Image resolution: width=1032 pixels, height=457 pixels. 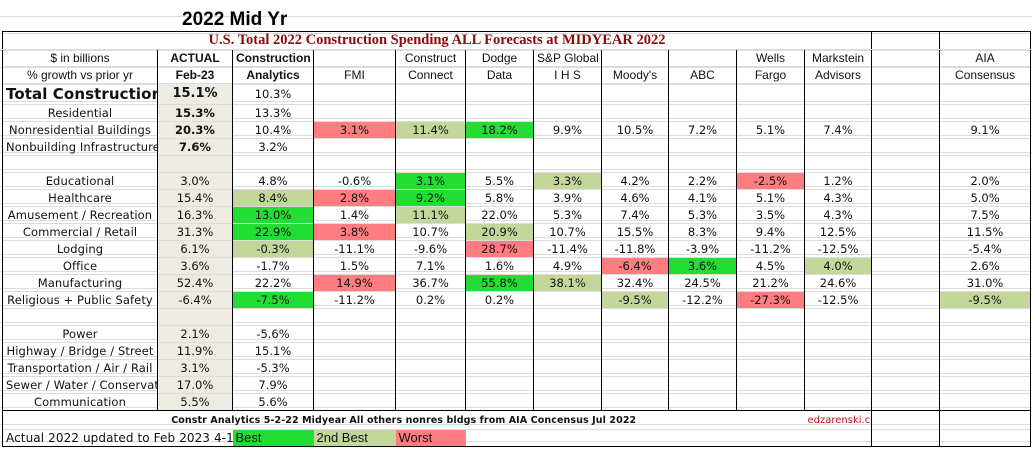 What do you see at coordinates (499, 181) in the screenshot?
I see `cell-dodge: 5.5%` at bounding box center [499, 181].